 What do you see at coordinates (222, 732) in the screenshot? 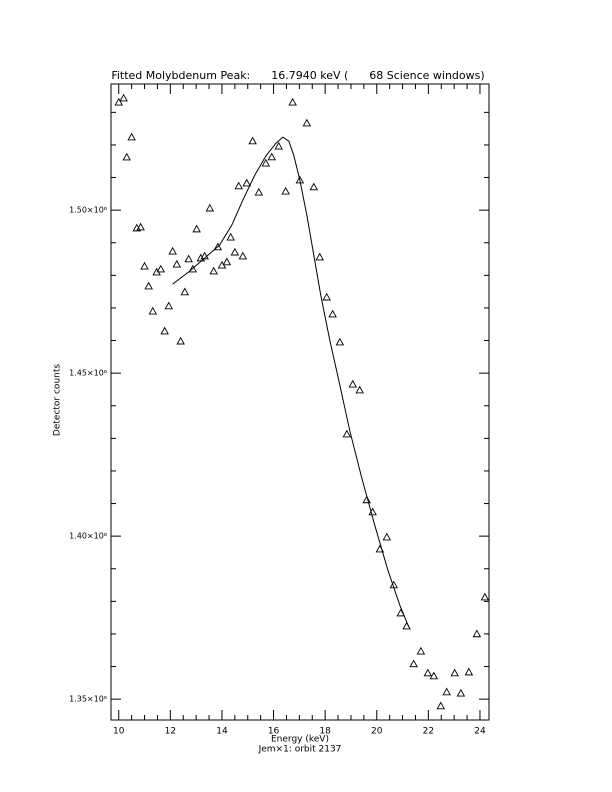
I see `x-tick-label: 14` at bounding box center [222, 732].